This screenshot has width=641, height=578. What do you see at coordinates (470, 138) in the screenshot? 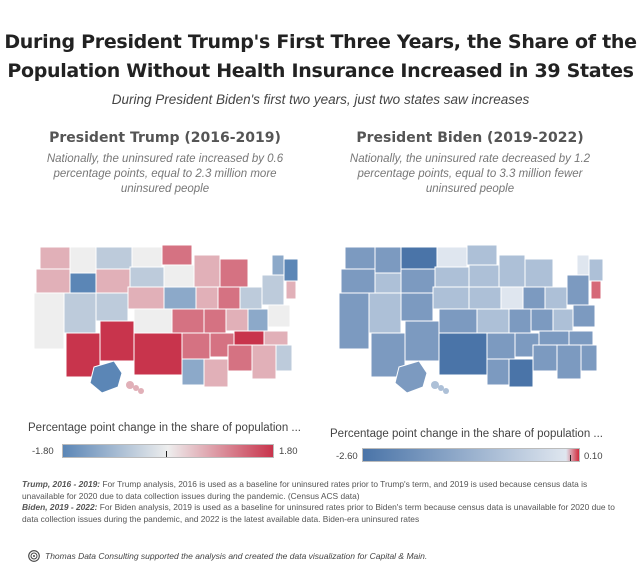
I see `biden-panel-heading: President Biden (2019-2022)` at bounding box center [470, 138].